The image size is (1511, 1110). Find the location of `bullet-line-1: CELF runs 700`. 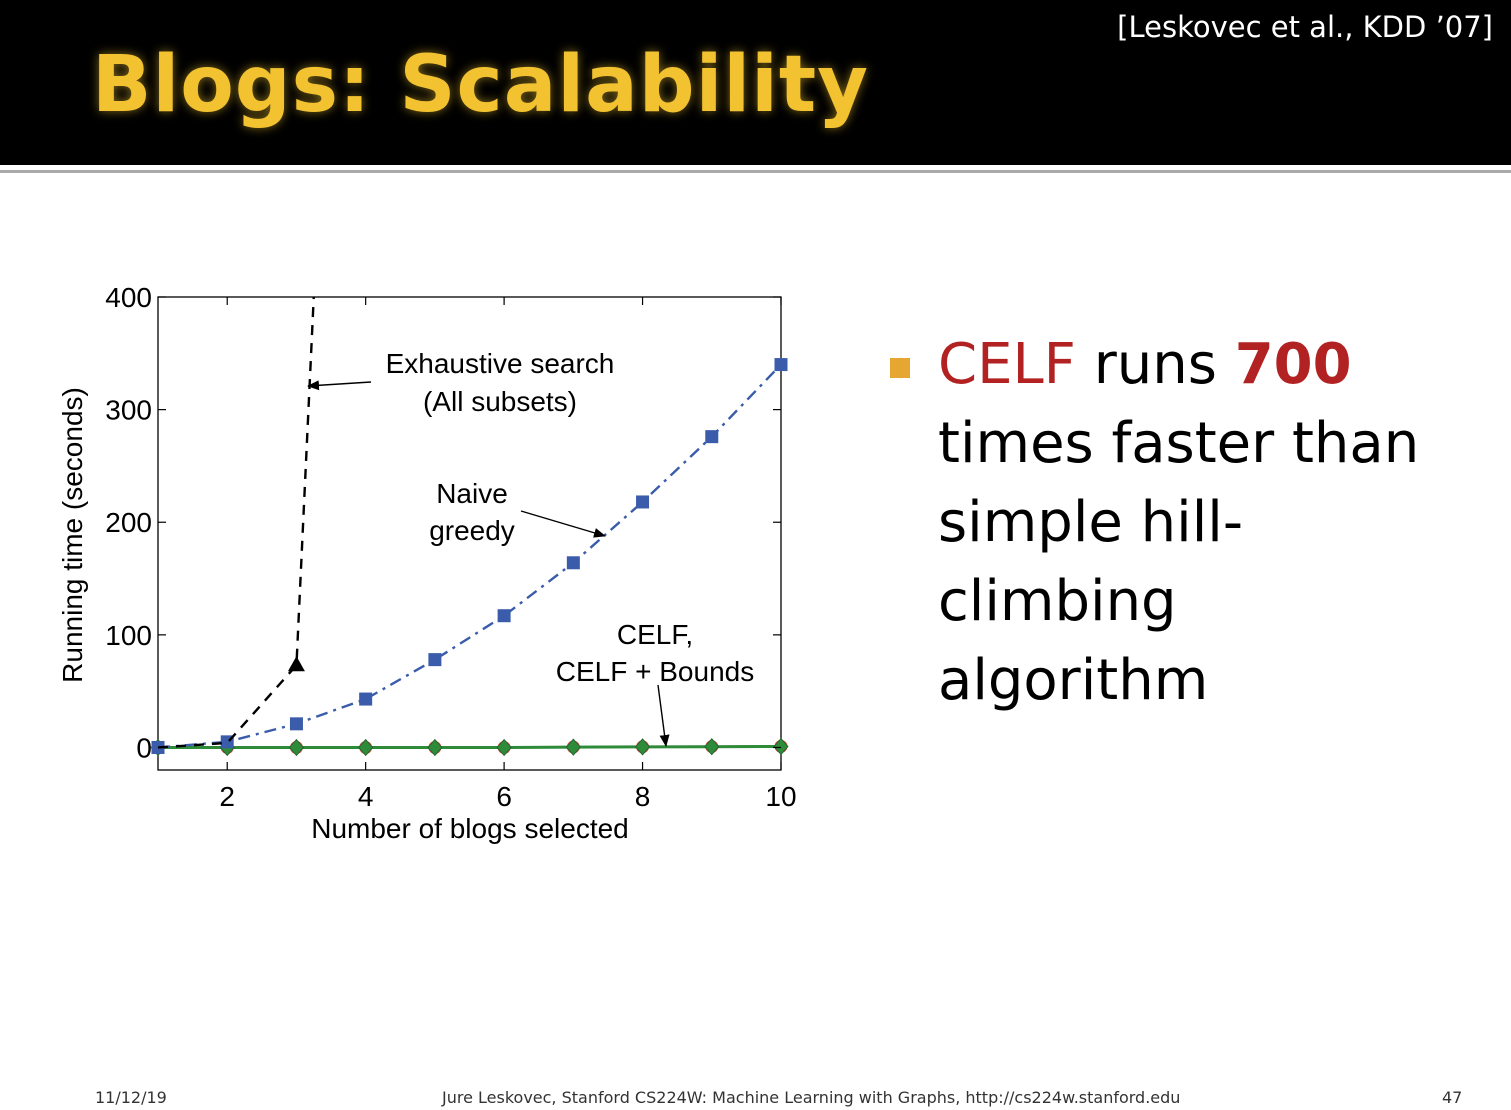

bullet-line-1: CELF runs 700 is located at coordinates (1198, 364).